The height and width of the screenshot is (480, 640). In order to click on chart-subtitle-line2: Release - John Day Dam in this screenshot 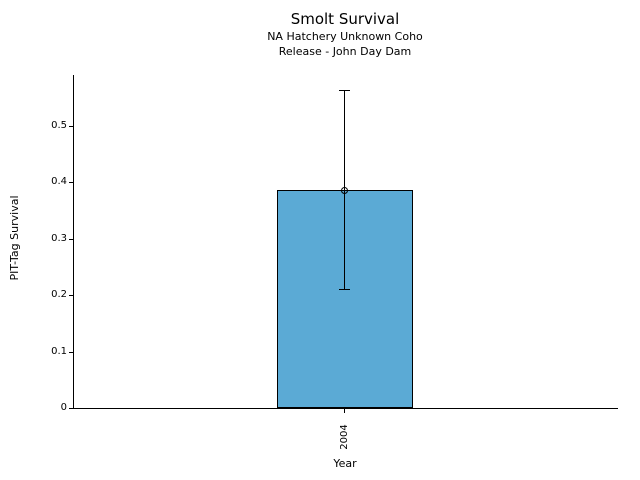, I will do `click(345, 51)`.